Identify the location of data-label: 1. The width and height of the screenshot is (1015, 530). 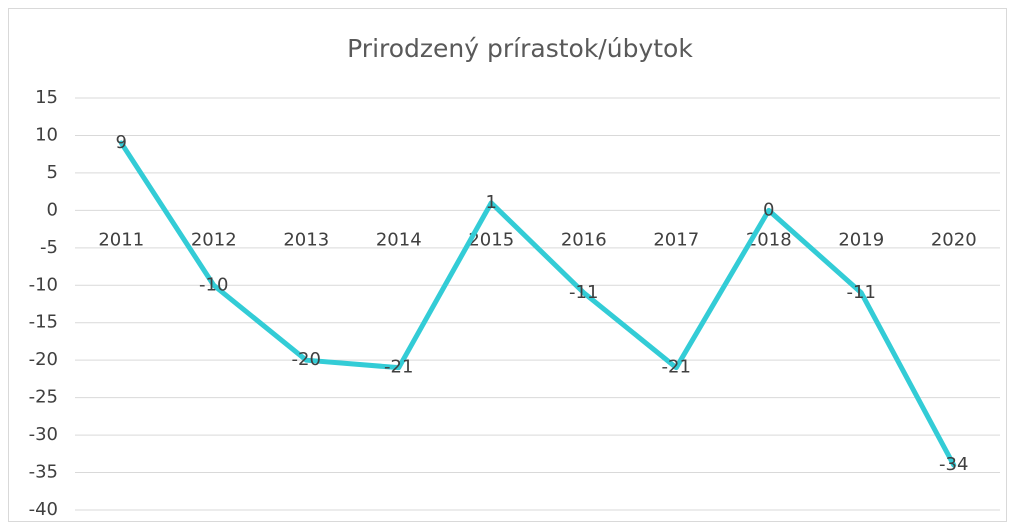
(491, 202).